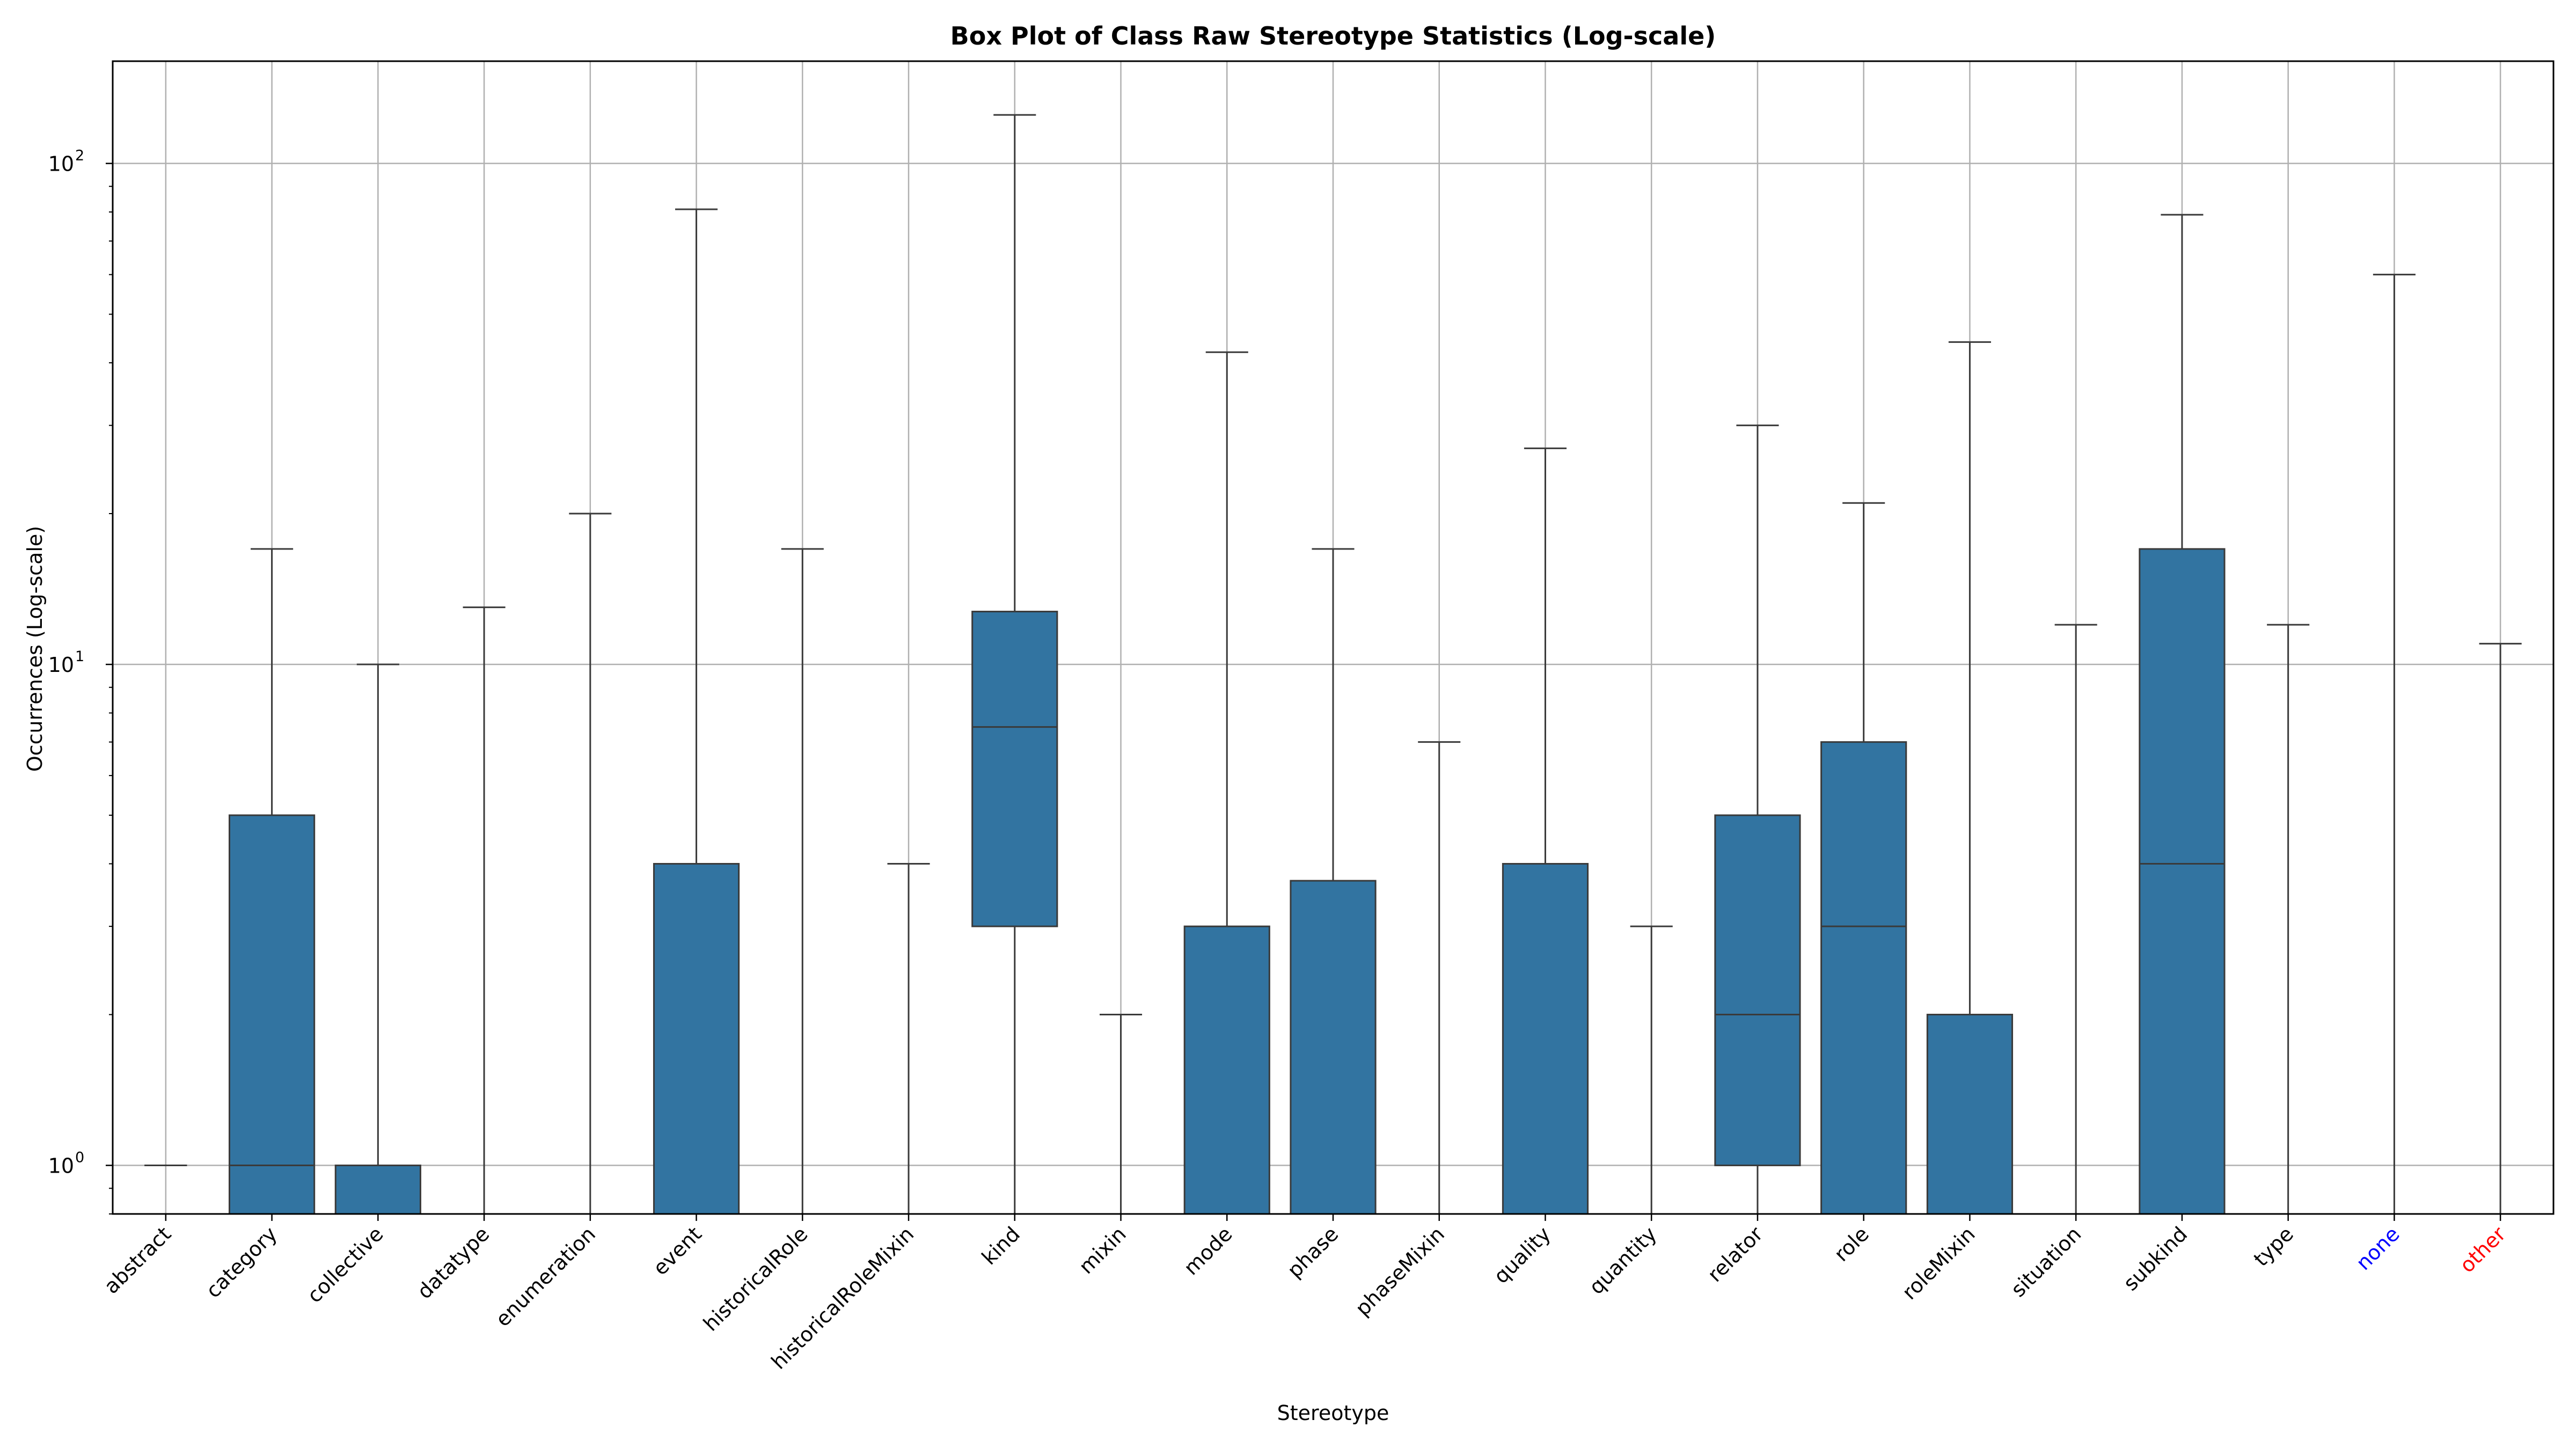 The width and height of the screenshot is (2576, 1449). What do you see at coordinates (79, 1158) in the screenshot?
I see `y-tick-label-exponent: 0` at bounding box center [79, 1158].